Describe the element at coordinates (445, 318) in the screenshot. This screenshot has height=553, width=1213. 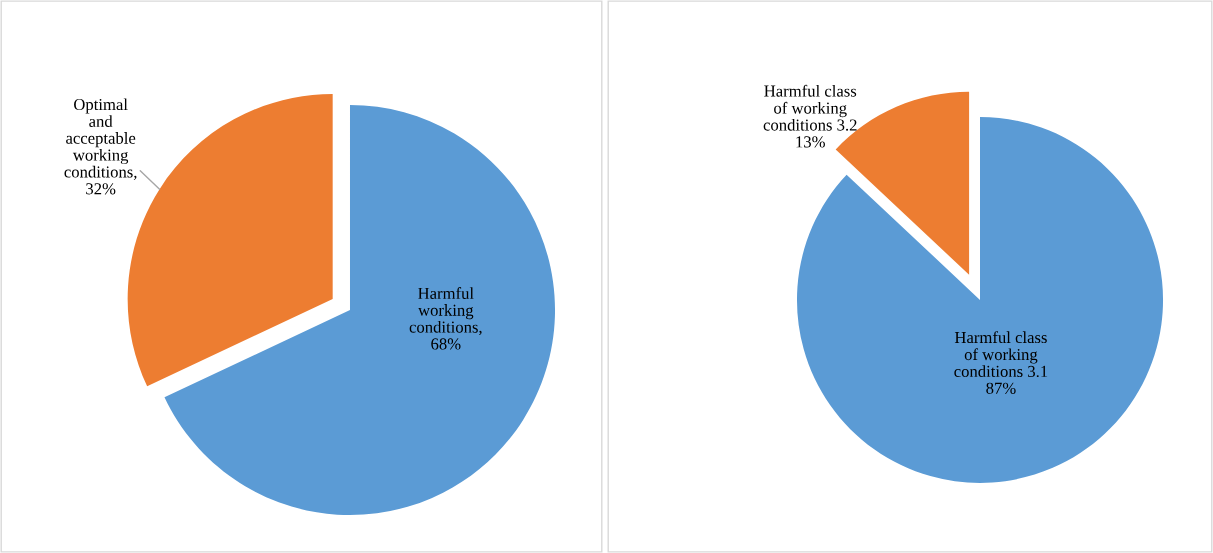
I see `slice-label: Harmful working conditions, 68%` at that location.